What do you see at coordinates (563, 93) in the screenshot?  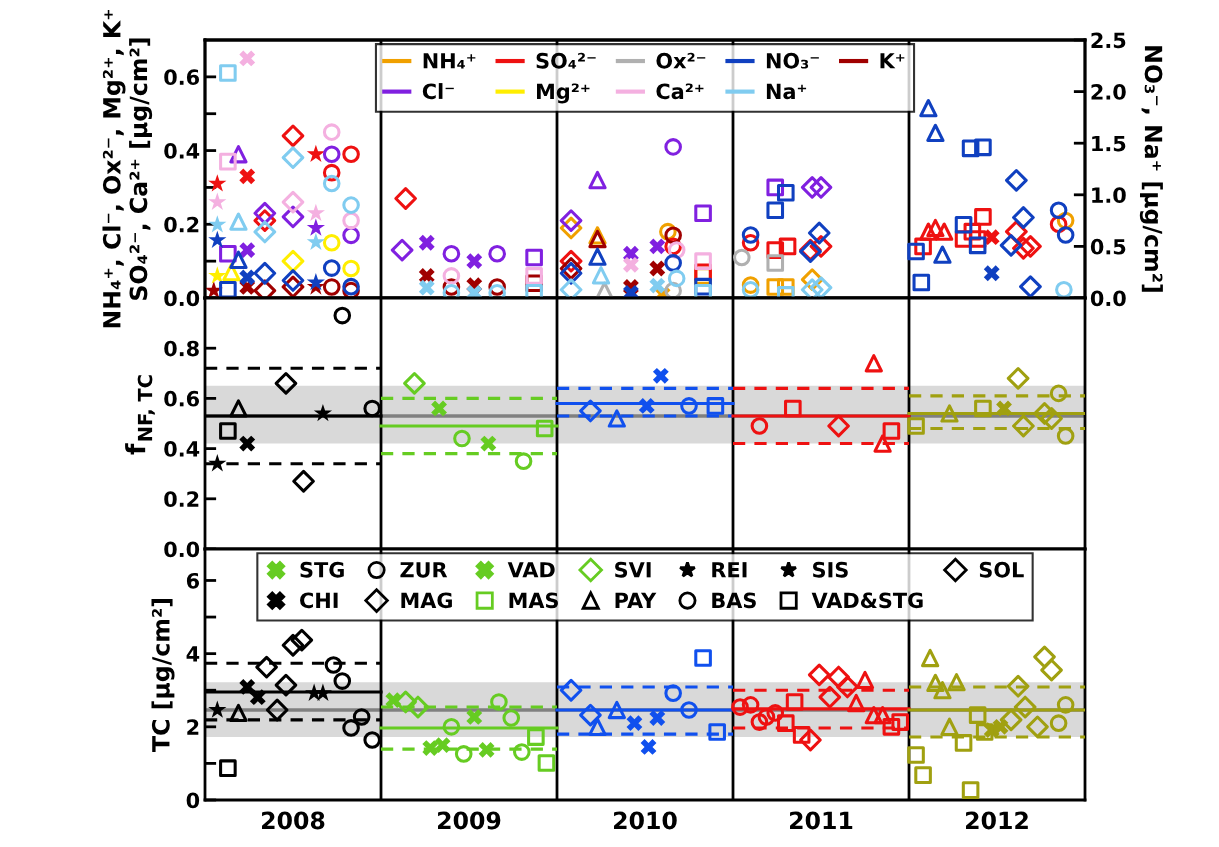 I see `legend-label: Mg²⁺` at bounding box center [563, 93].